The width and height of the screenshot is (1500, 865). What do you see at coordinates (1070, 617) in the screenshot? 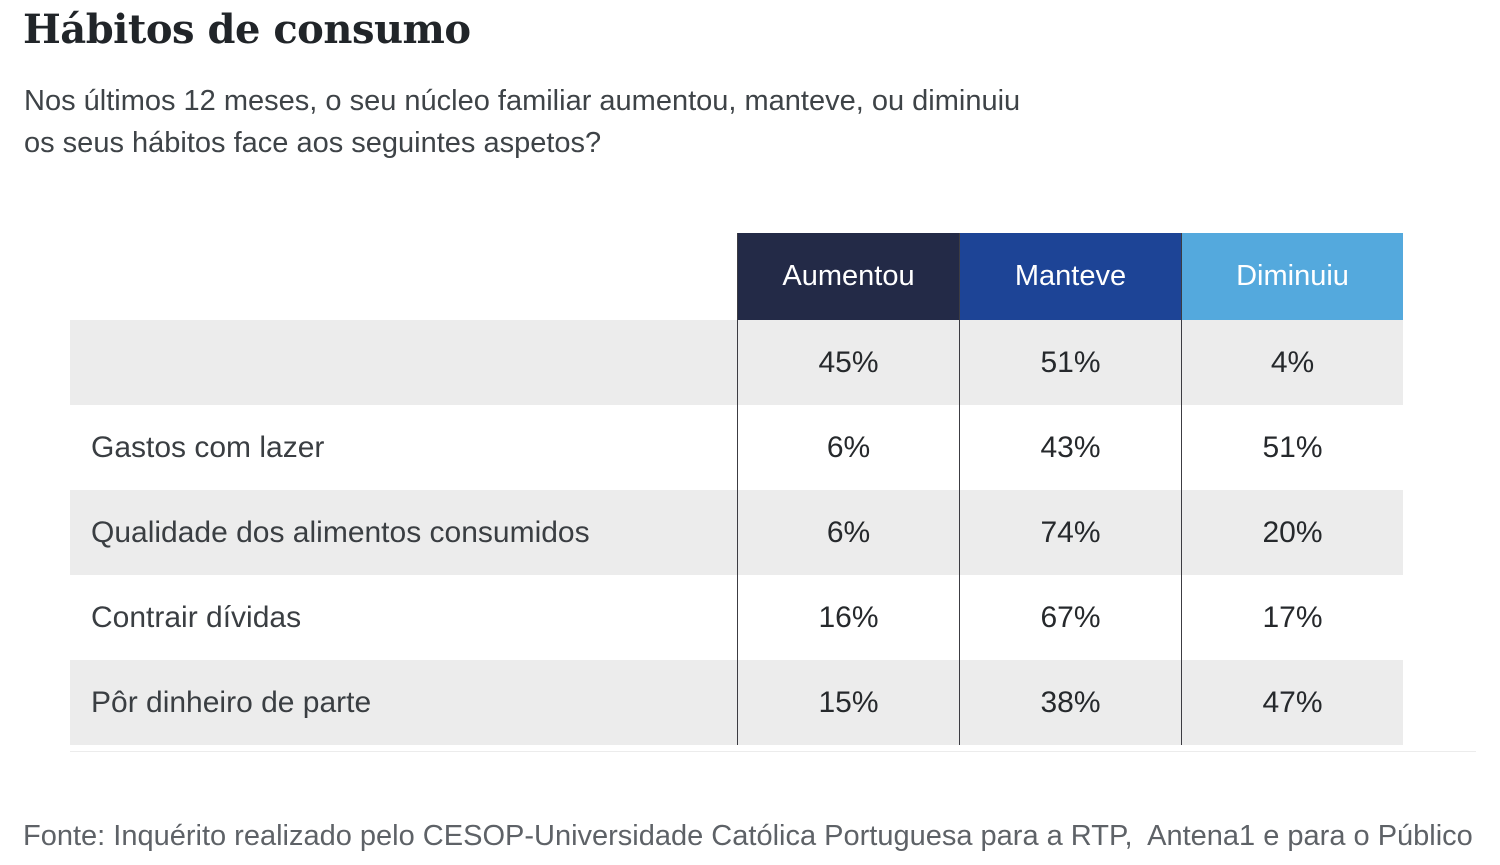
I see `cell-value: 67%` at bounding box center [1070, 617].